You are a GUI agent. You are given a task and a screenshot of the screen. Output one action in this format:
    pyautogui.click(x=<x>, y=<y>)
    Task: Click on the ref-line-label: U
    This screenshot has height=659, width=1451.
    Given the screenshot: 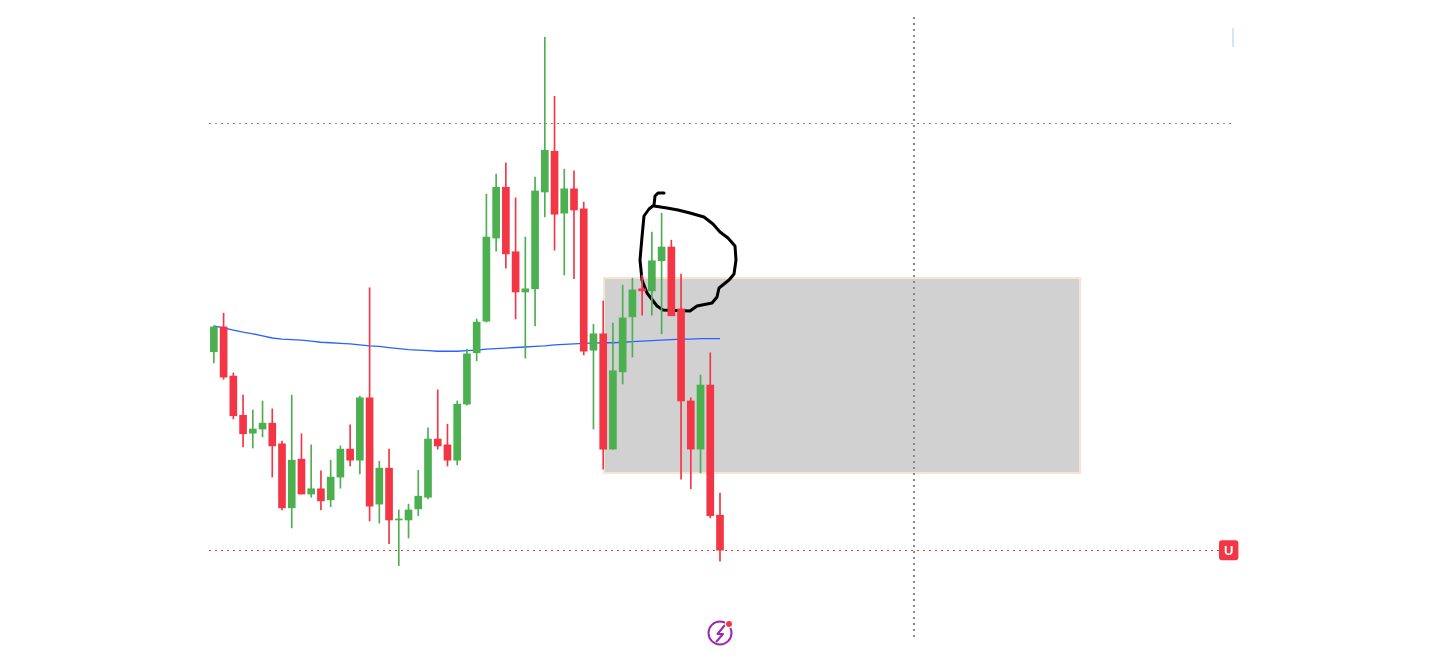 What is the action you would take?
    pyautogui.click(x=1229, y=550)
    